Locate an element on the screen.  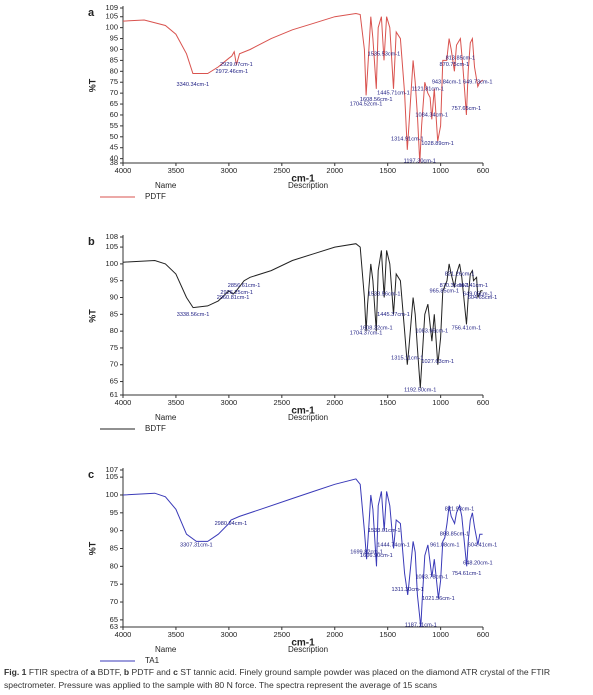
peak-label: 648.20cm-1 is located at coordinates (478, 563).